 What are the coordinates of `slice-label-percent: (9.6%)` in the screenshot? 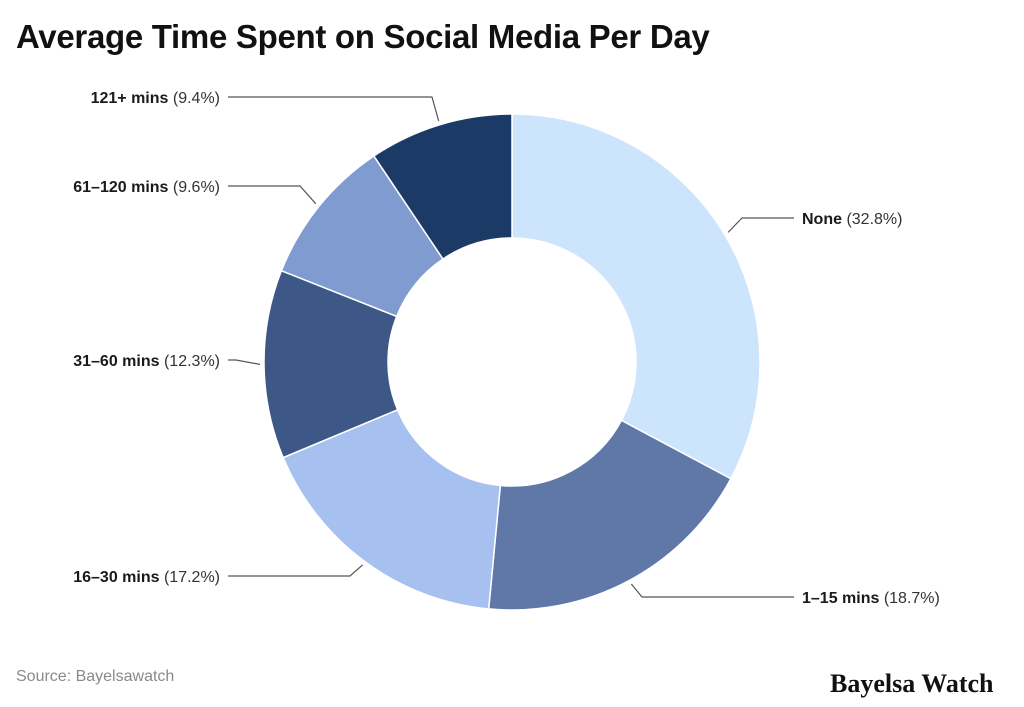 It's located at (196, 187).